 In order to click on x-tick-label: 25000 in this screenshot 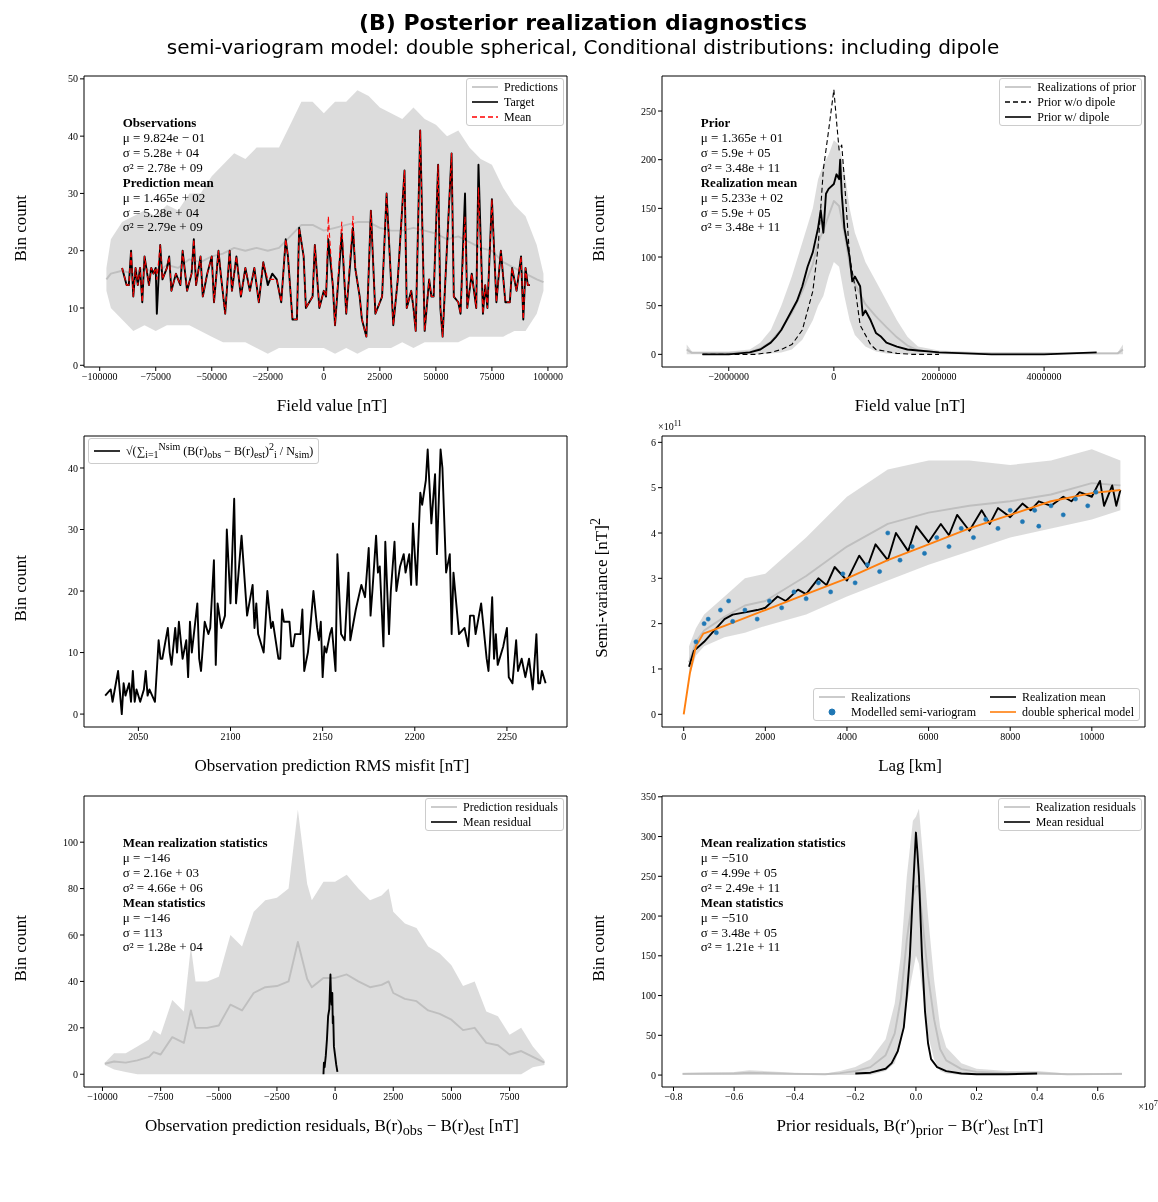, I will do `click(380, 377)`.